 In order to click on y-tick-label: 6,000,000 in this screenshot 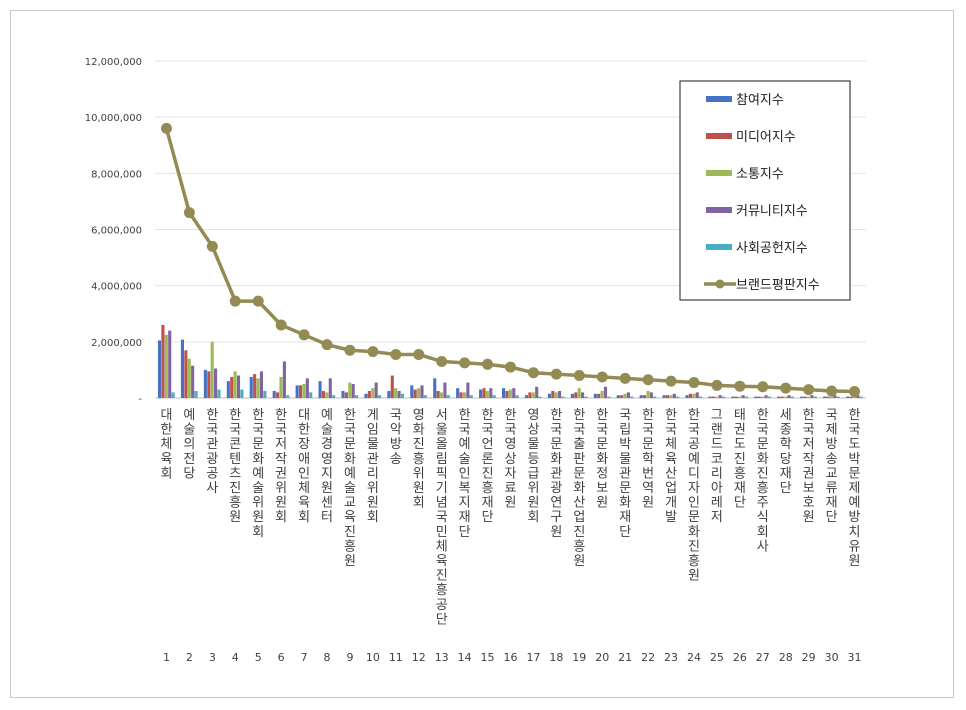, I will do `click(116, 231)`.